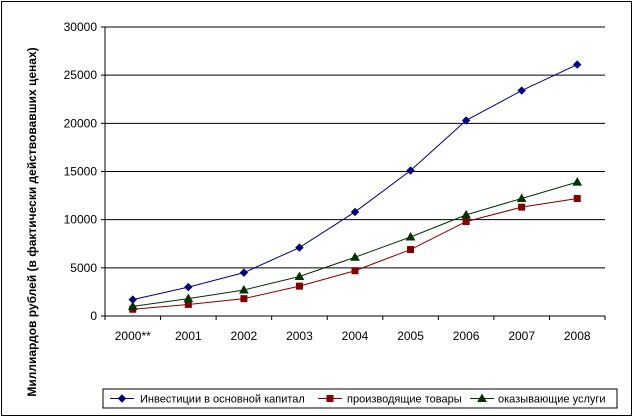  Describe the element at coordinates (188, 336) in the screenshot. I see `x-tick-label: 2001` at that location.